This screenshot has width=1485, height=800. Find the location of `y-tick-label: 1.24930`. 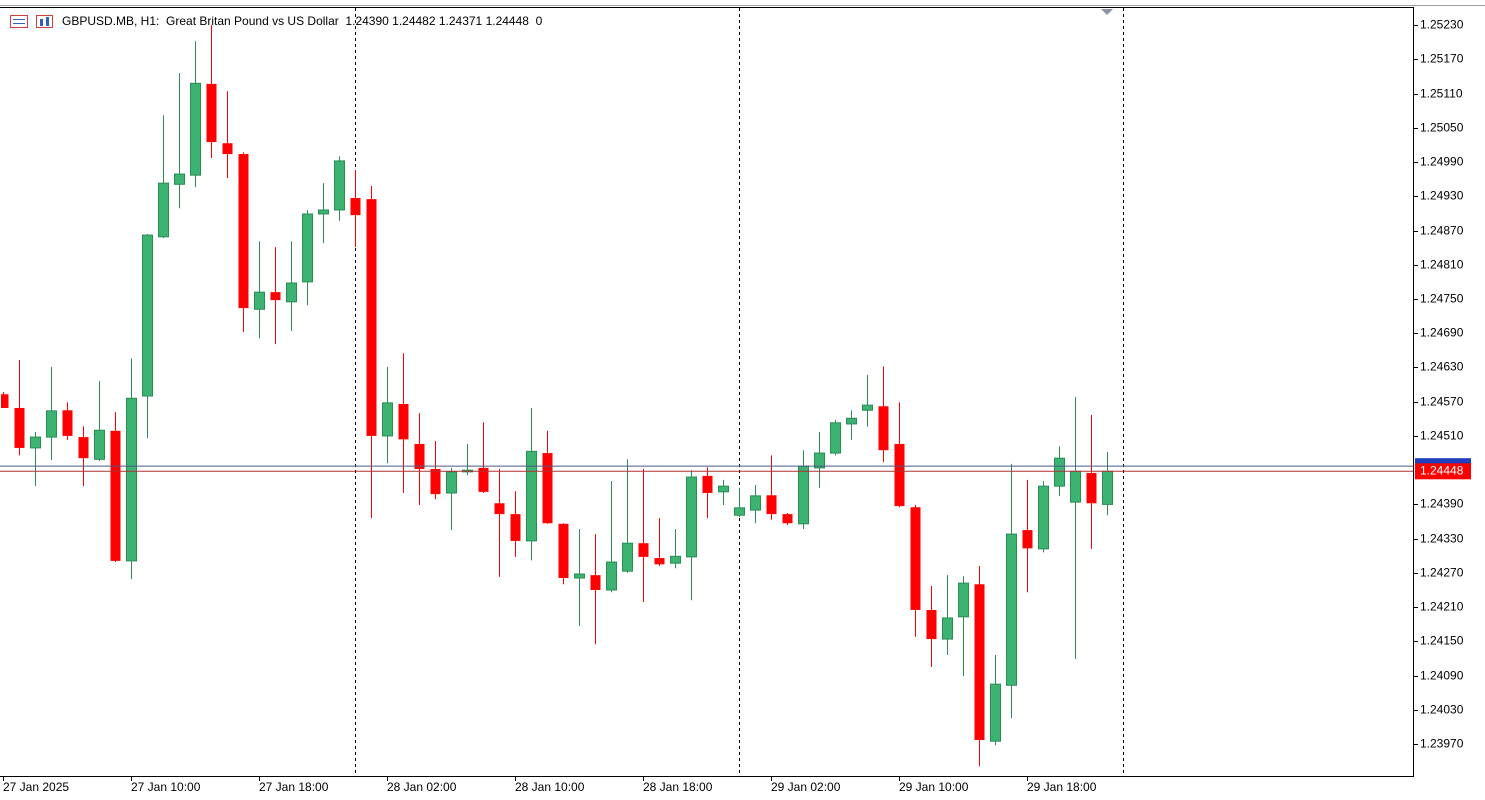

y-tick-label: 1.24930 is located at coordinates (1442, 196).